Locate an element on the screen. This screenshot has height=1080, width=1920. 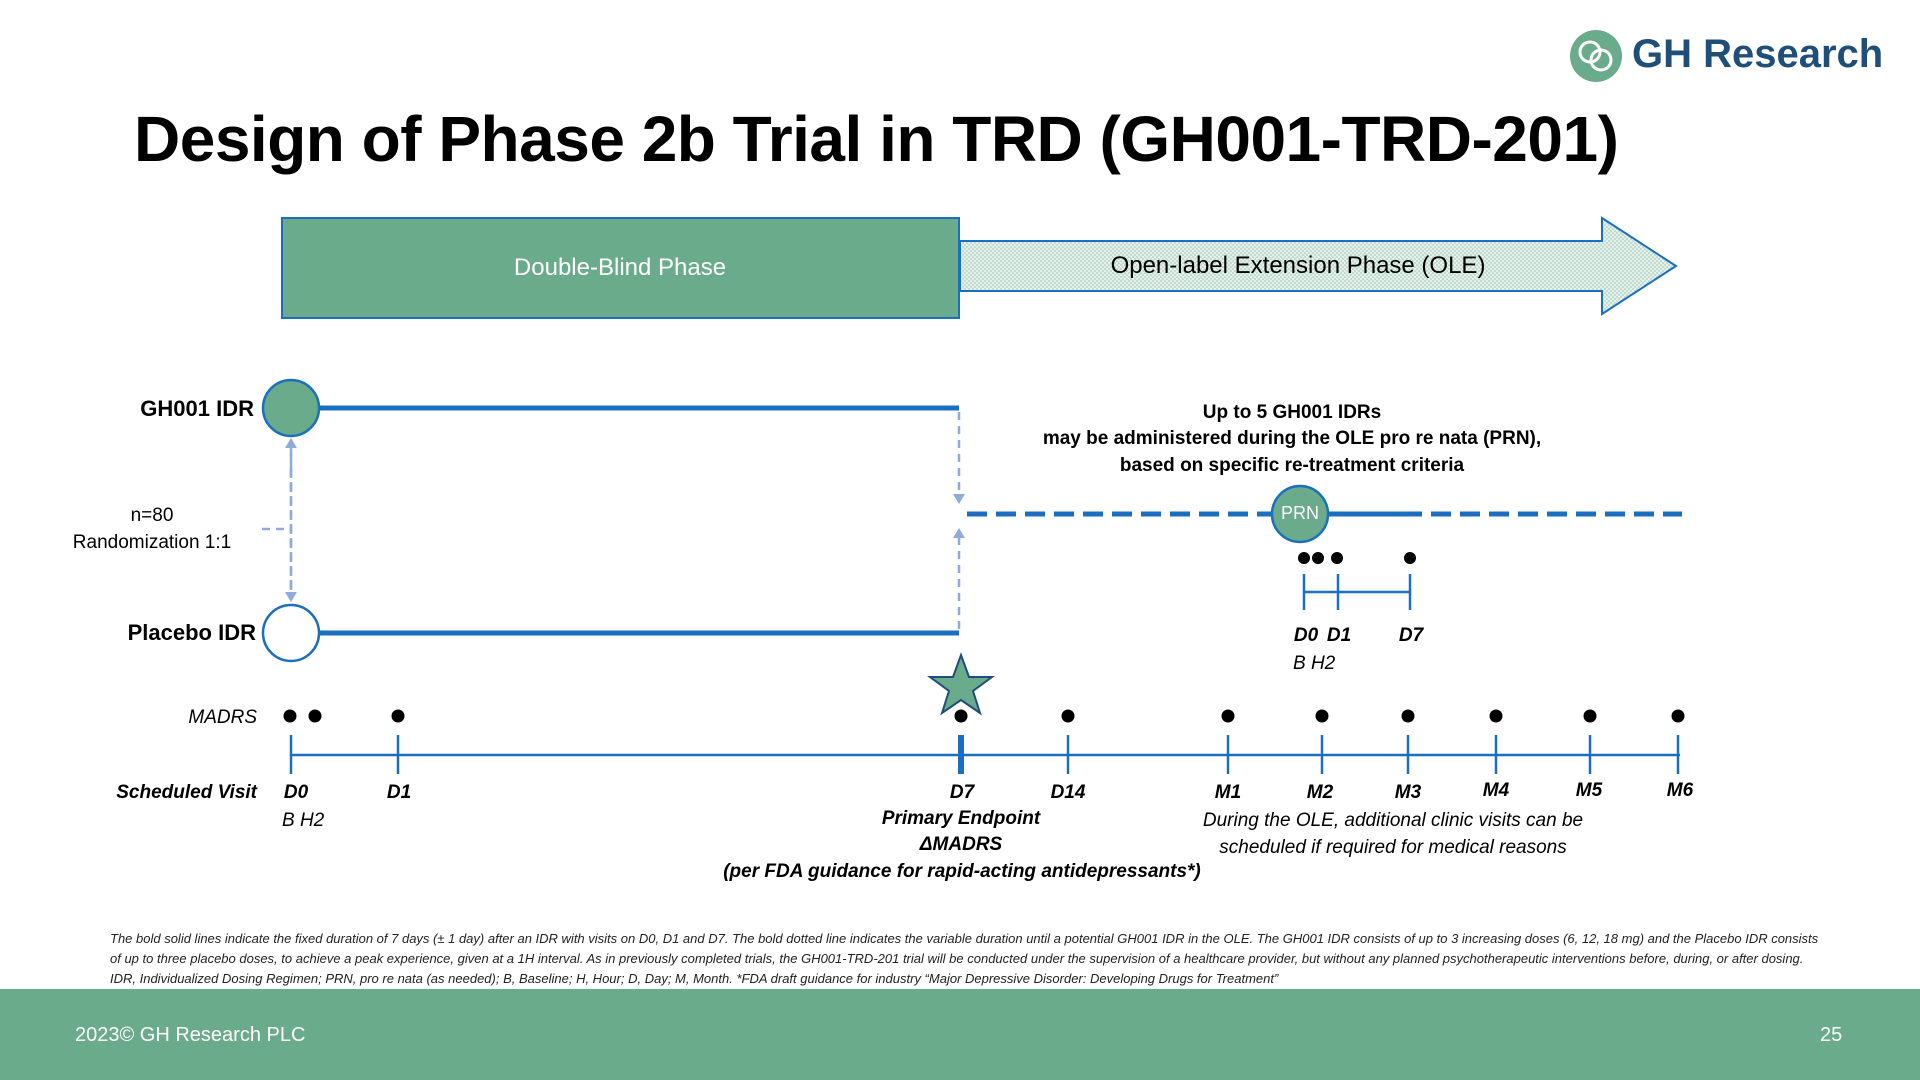
ole-phase-label: Open-label Extension Phase (OLE) is located at coordinates (1298, 265).